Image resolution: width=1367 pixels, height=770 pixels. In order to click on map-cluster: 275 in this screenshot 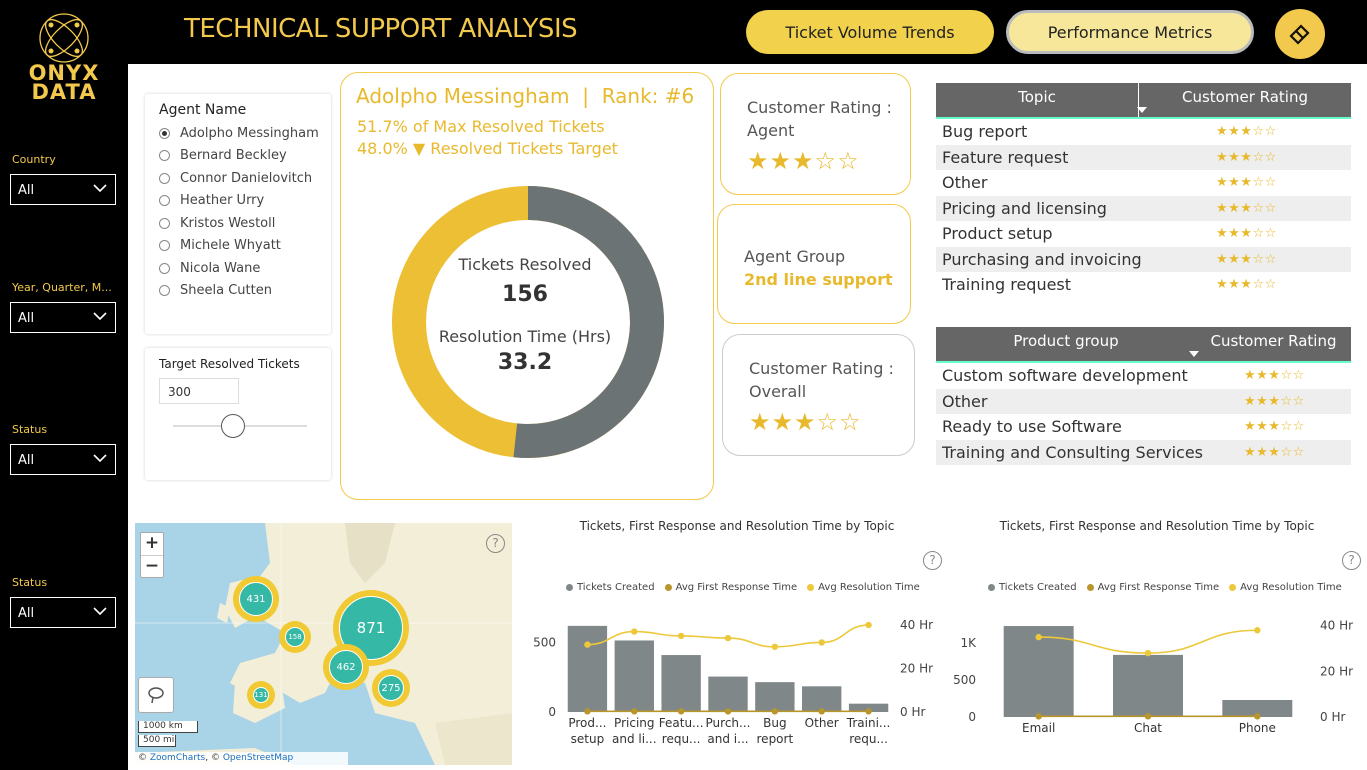, I will do `click(391, 688)`.